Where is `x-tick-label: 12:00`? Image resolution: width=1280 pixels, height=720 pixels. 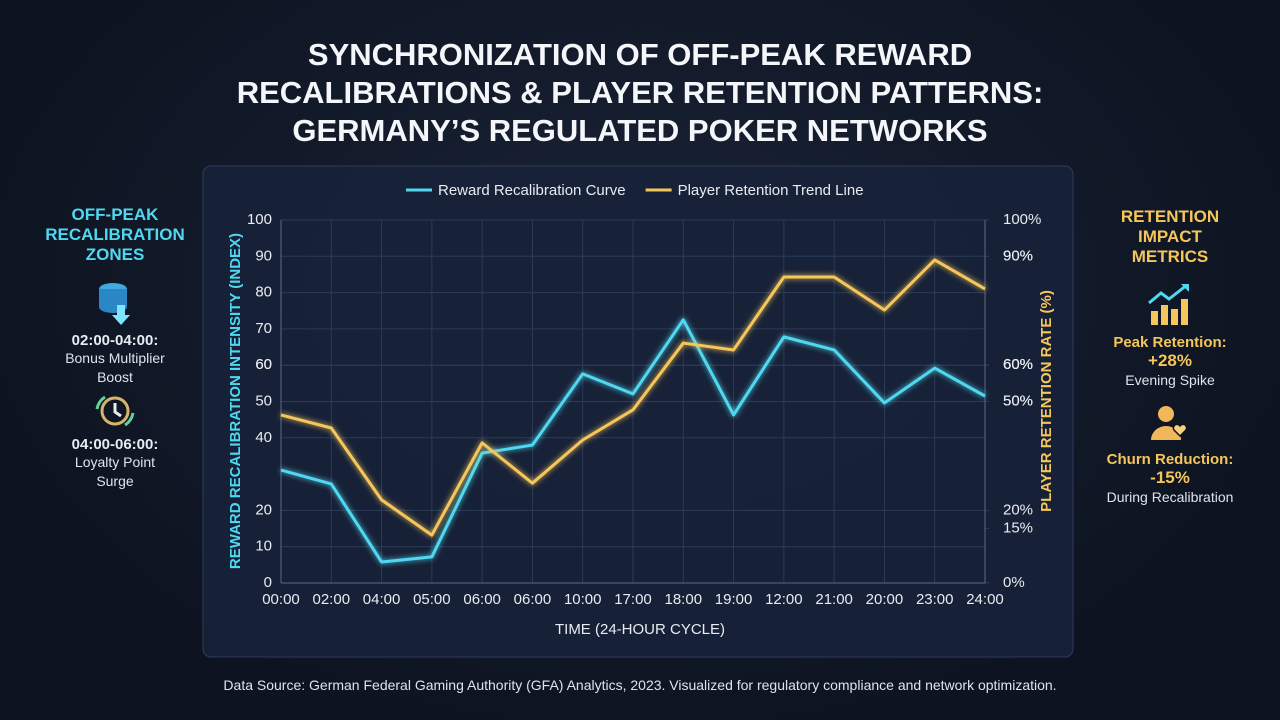
x-tick-label: 12:00 is located at coordinates (784, 599).